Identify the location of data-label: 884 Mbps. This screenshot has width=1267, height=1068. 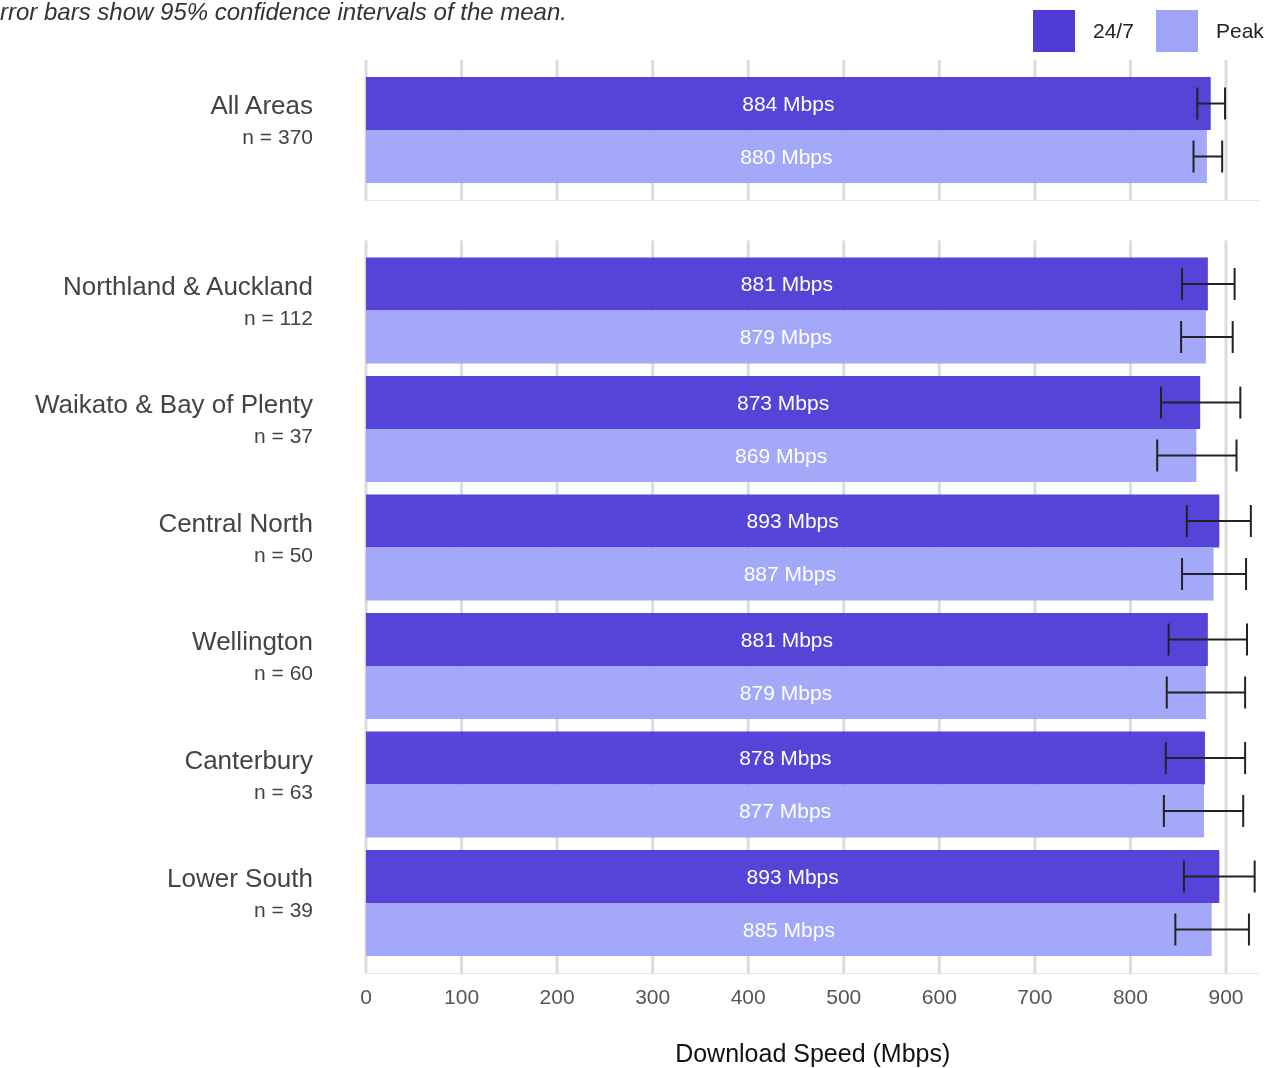
(788, 103).